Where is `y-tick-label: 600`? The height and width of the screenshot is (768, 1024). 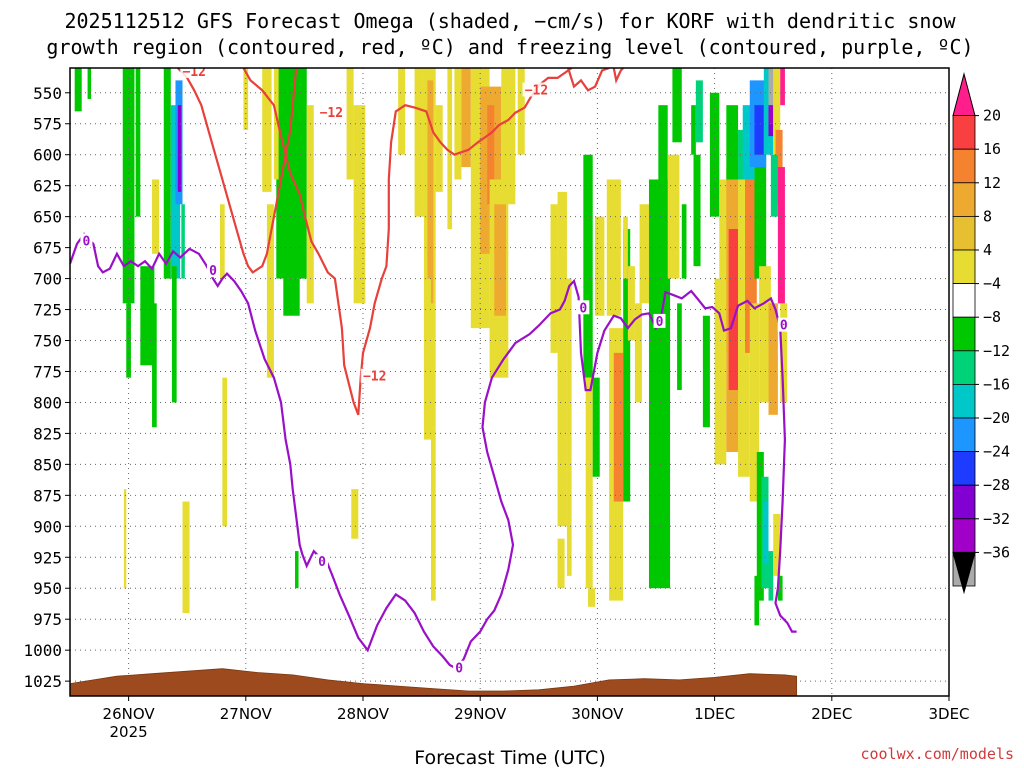 y-tick-label: 600 is located at coordinates (47, 155).